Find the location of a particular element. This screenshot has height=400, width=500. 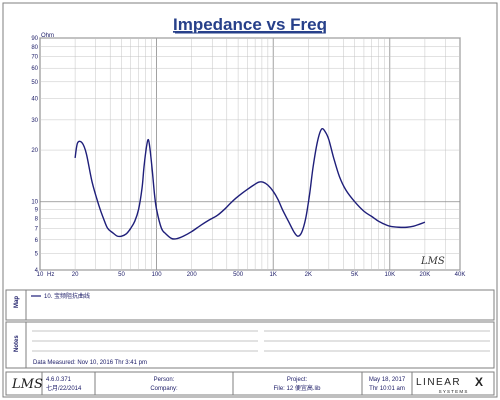

y-tick-label: 30 is located at coordinates (34, 121).